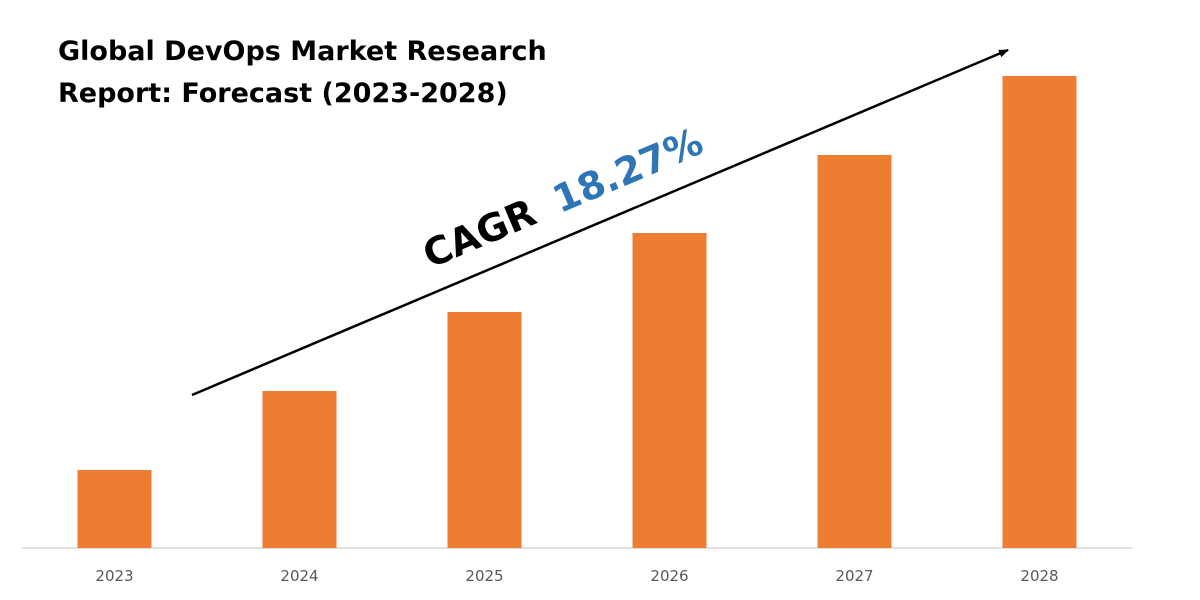  I want to click on x-tick-label: 2026, so click(669, 576).